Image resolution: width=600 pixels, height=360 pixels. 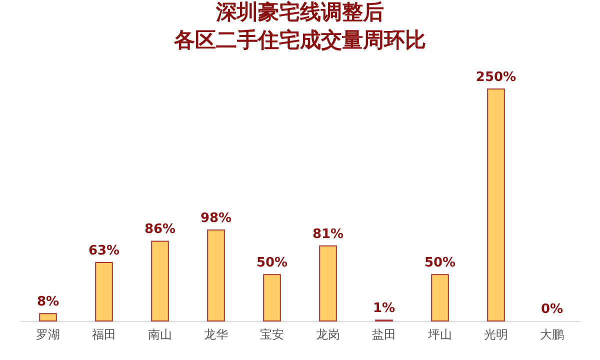 I want to click on x-tick-label: 龙华, so click(x=216, y=335).